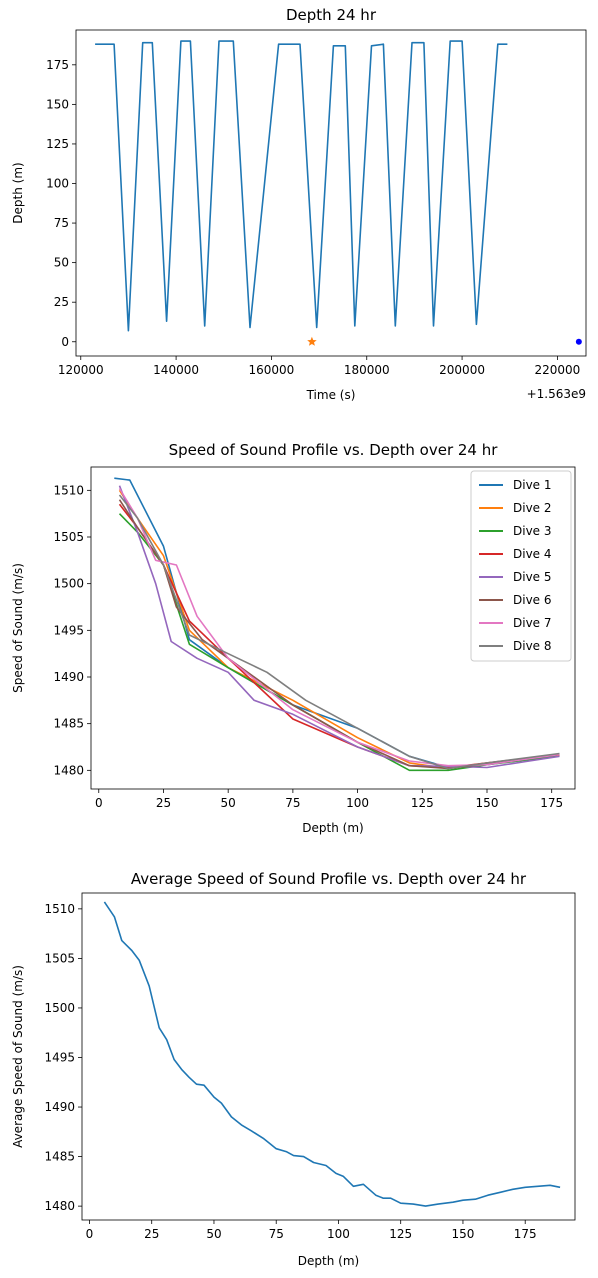  Describe the element at coordinates (18, 1056) in the screenshot. I see `y-axis-title: Average Speed of Sound (m/s)` at that location.